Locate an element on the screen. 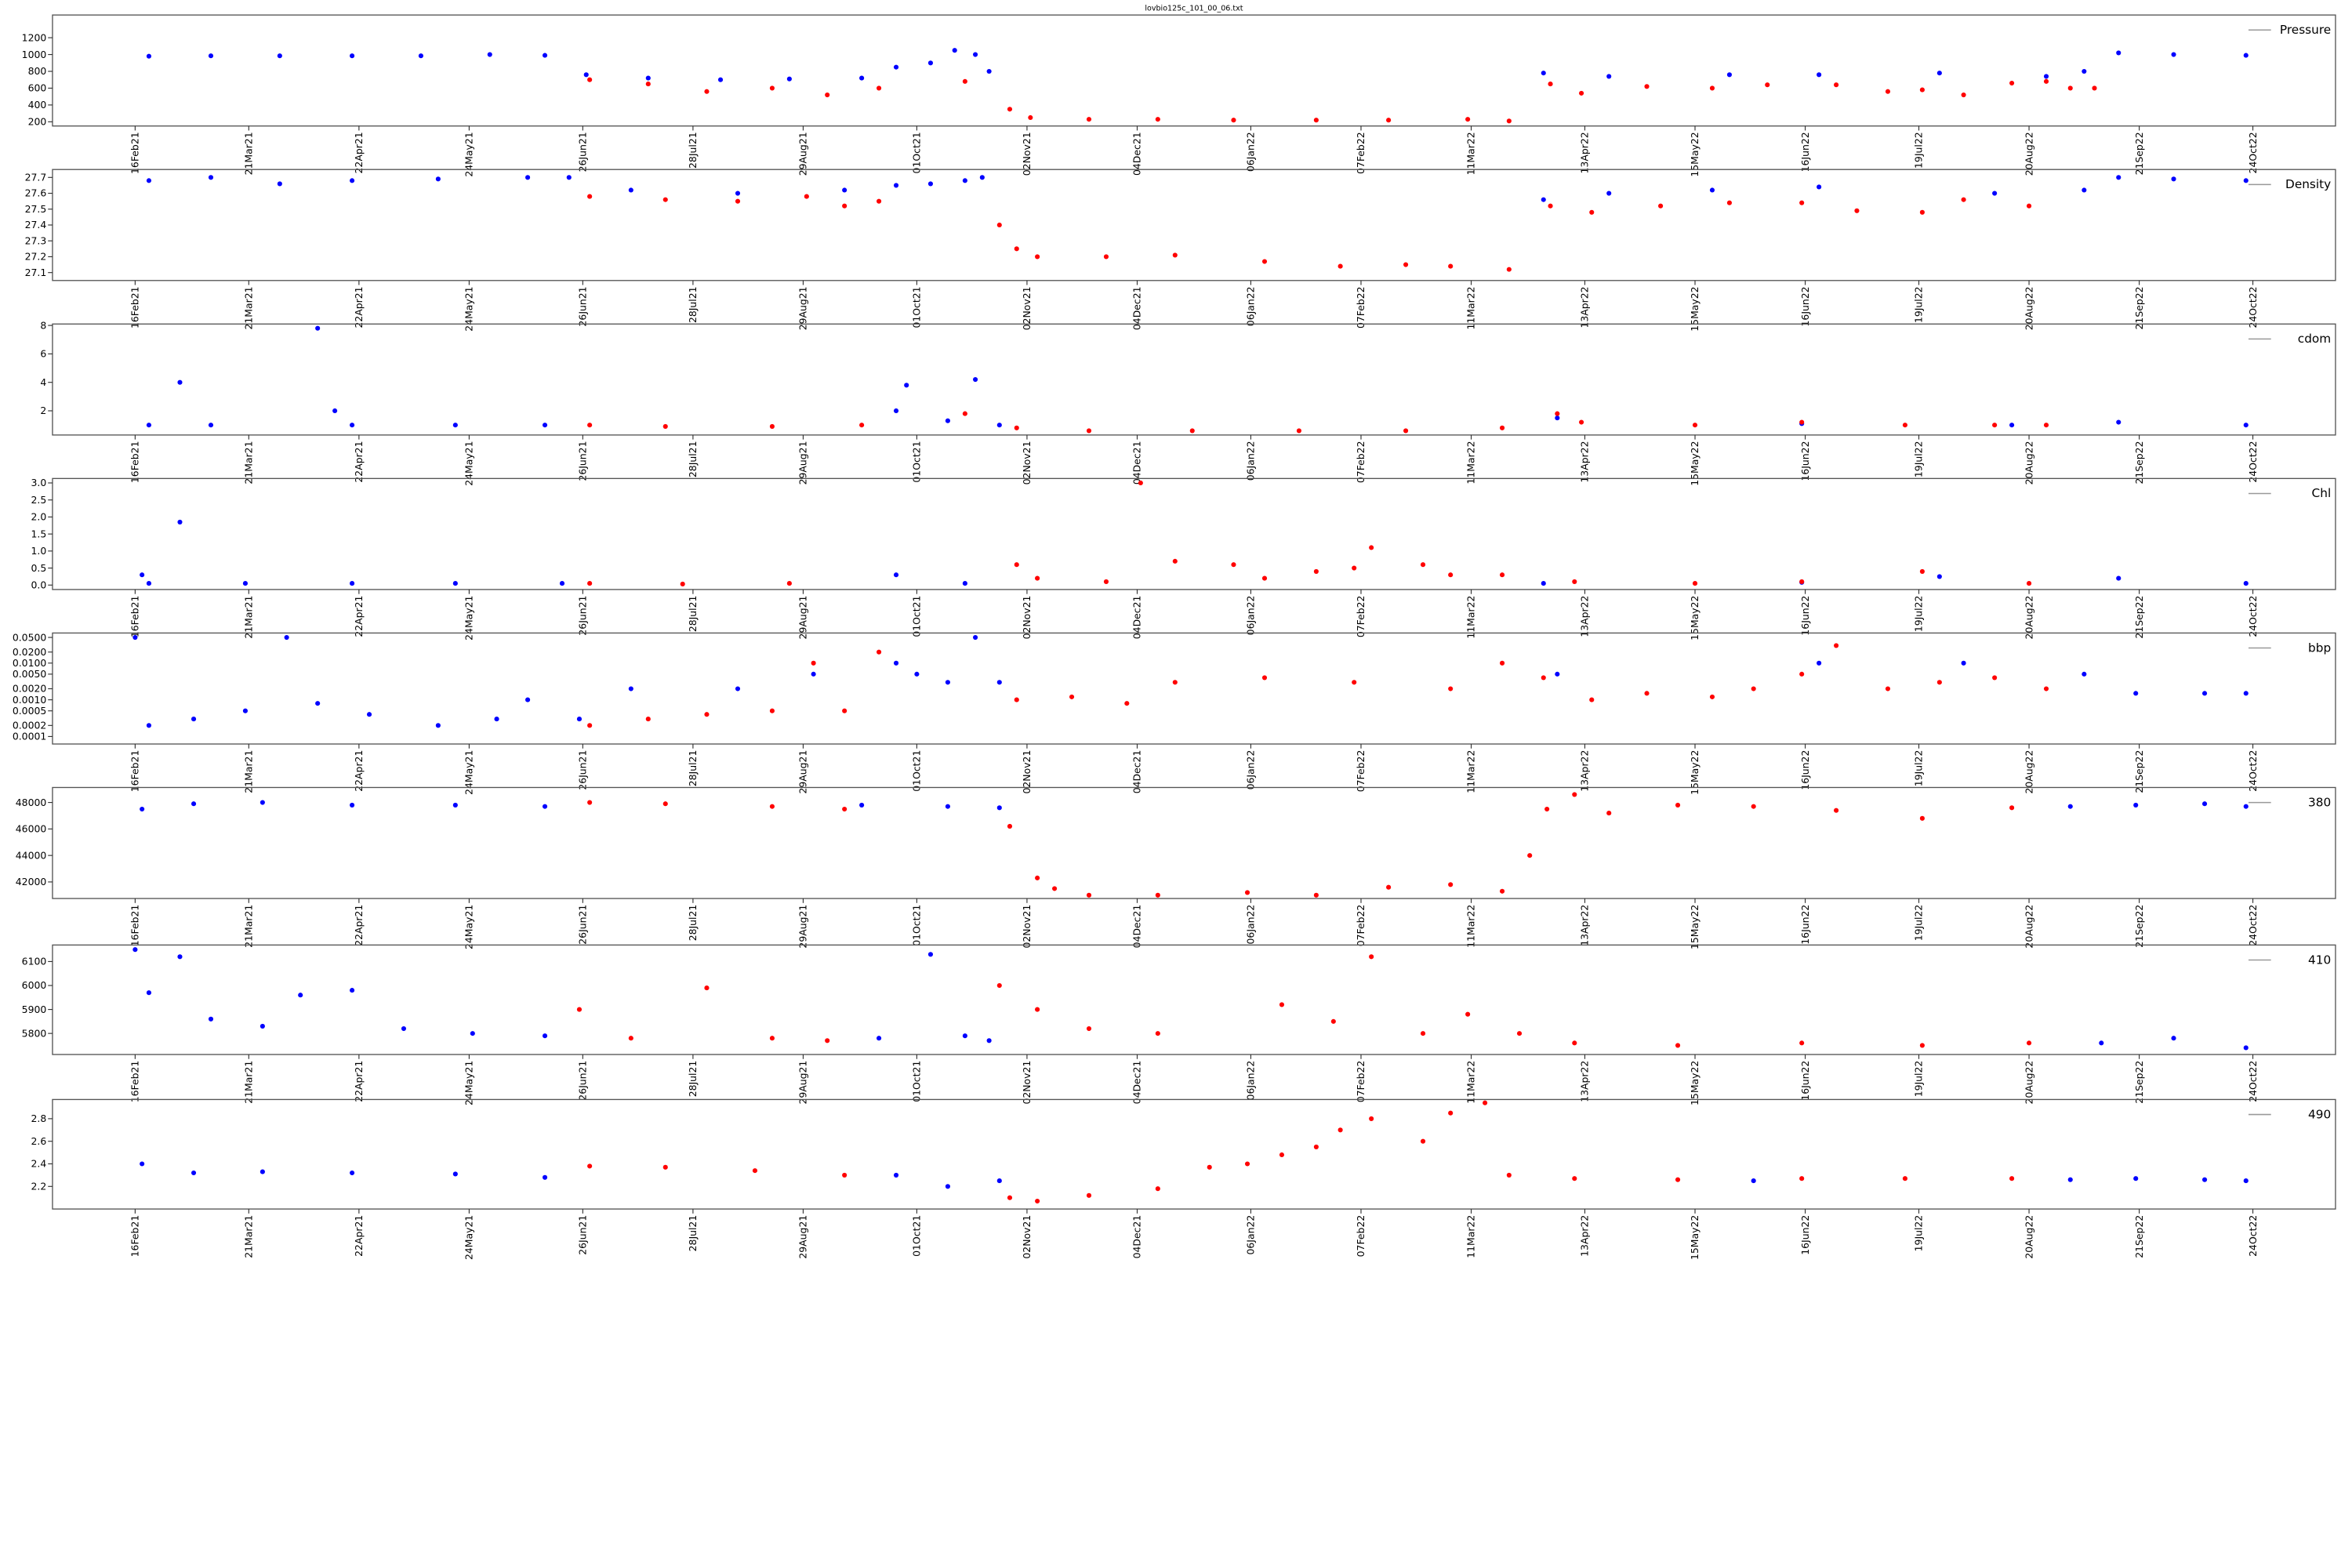  x-tick-label: 20Aug22 is located at coordinates (2028, 927).